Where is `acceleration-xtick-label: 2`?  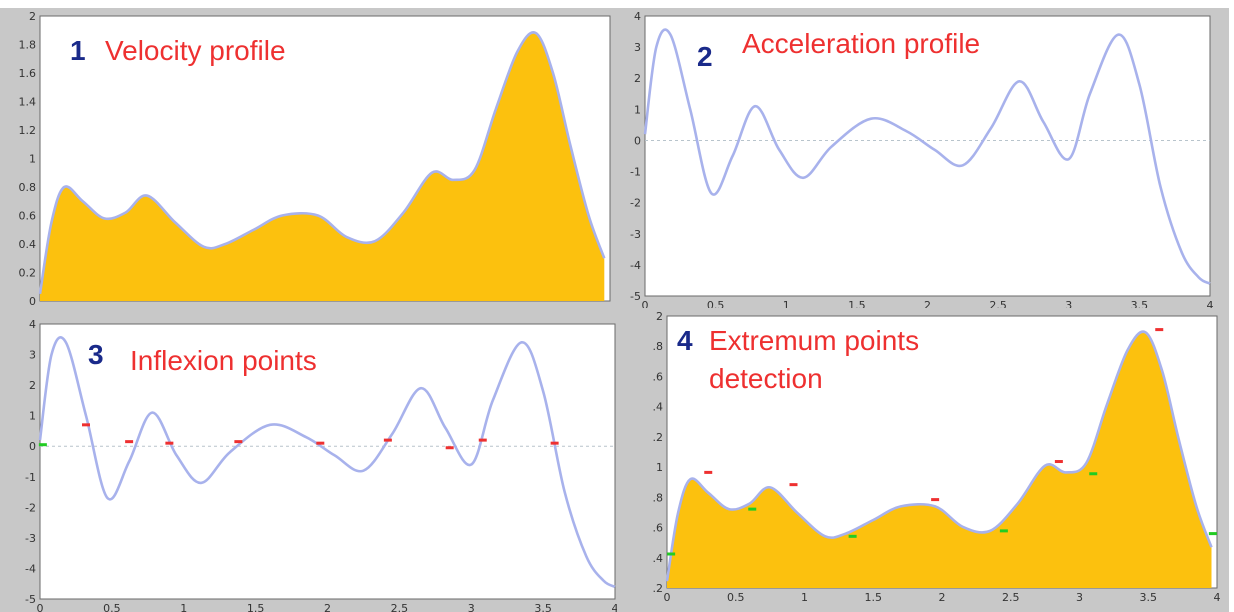 acceleration-xtick-label: 2 is located at coordinates (927, 304).